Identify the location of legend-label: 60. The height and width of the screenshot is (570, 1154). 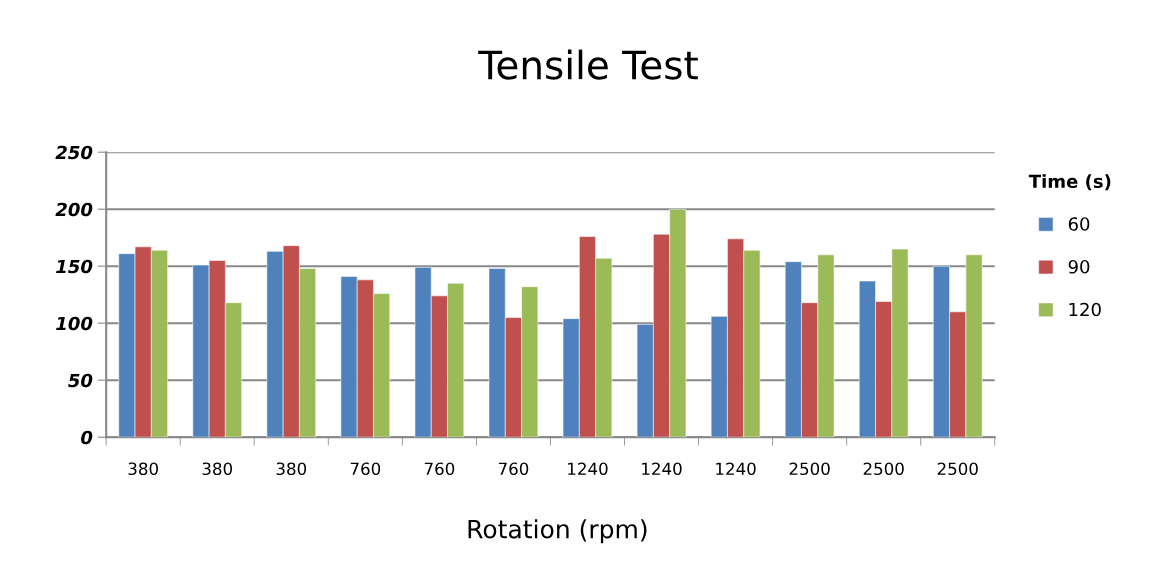
(1079, 224).